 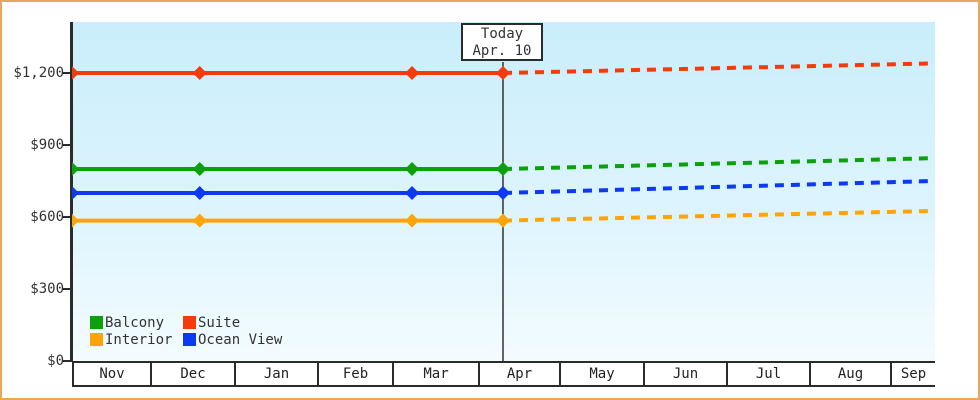 I want to click on legend-row: Balcony Suite, so click(x=186, y=322).